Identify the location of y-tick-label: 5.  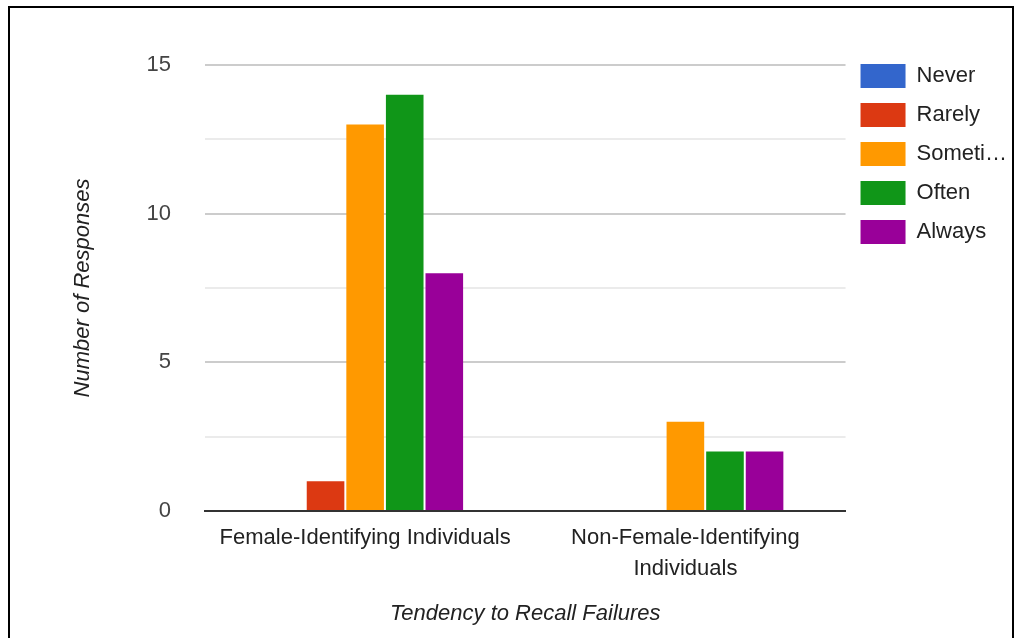
(164, 361).